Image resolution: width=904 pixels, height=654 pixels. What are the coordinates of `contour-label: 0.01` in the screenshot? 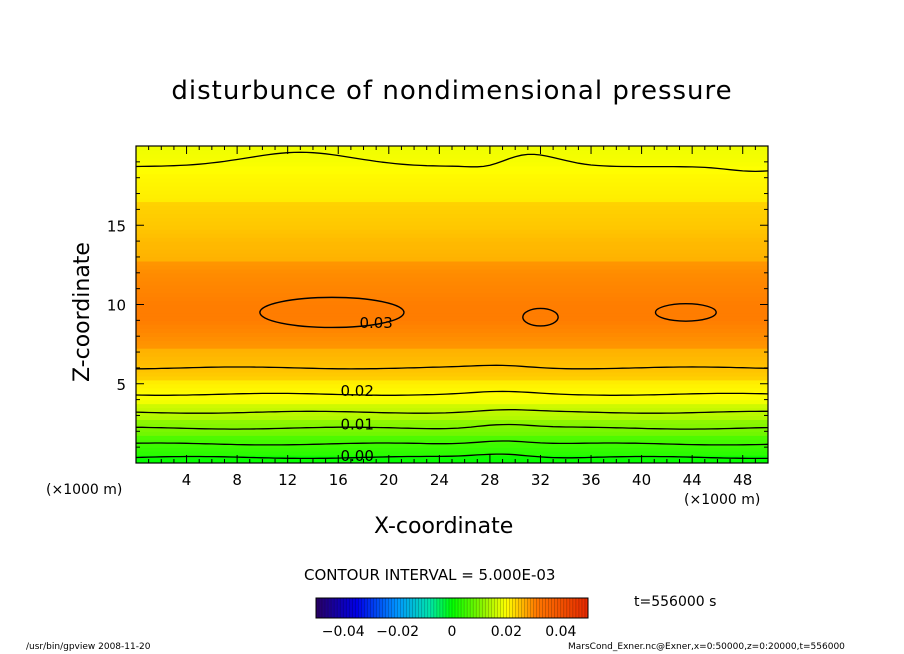 It's located at (356, 424).